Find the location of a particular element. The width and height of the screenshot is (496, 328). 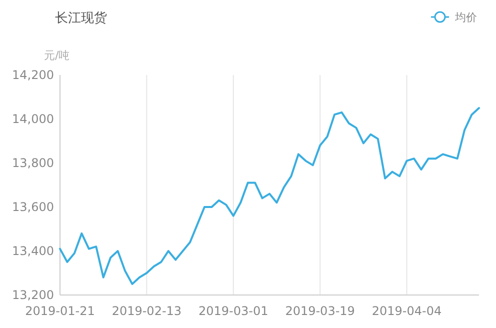

y-tick-label: 13,800 is located at coordinates (33, 163).